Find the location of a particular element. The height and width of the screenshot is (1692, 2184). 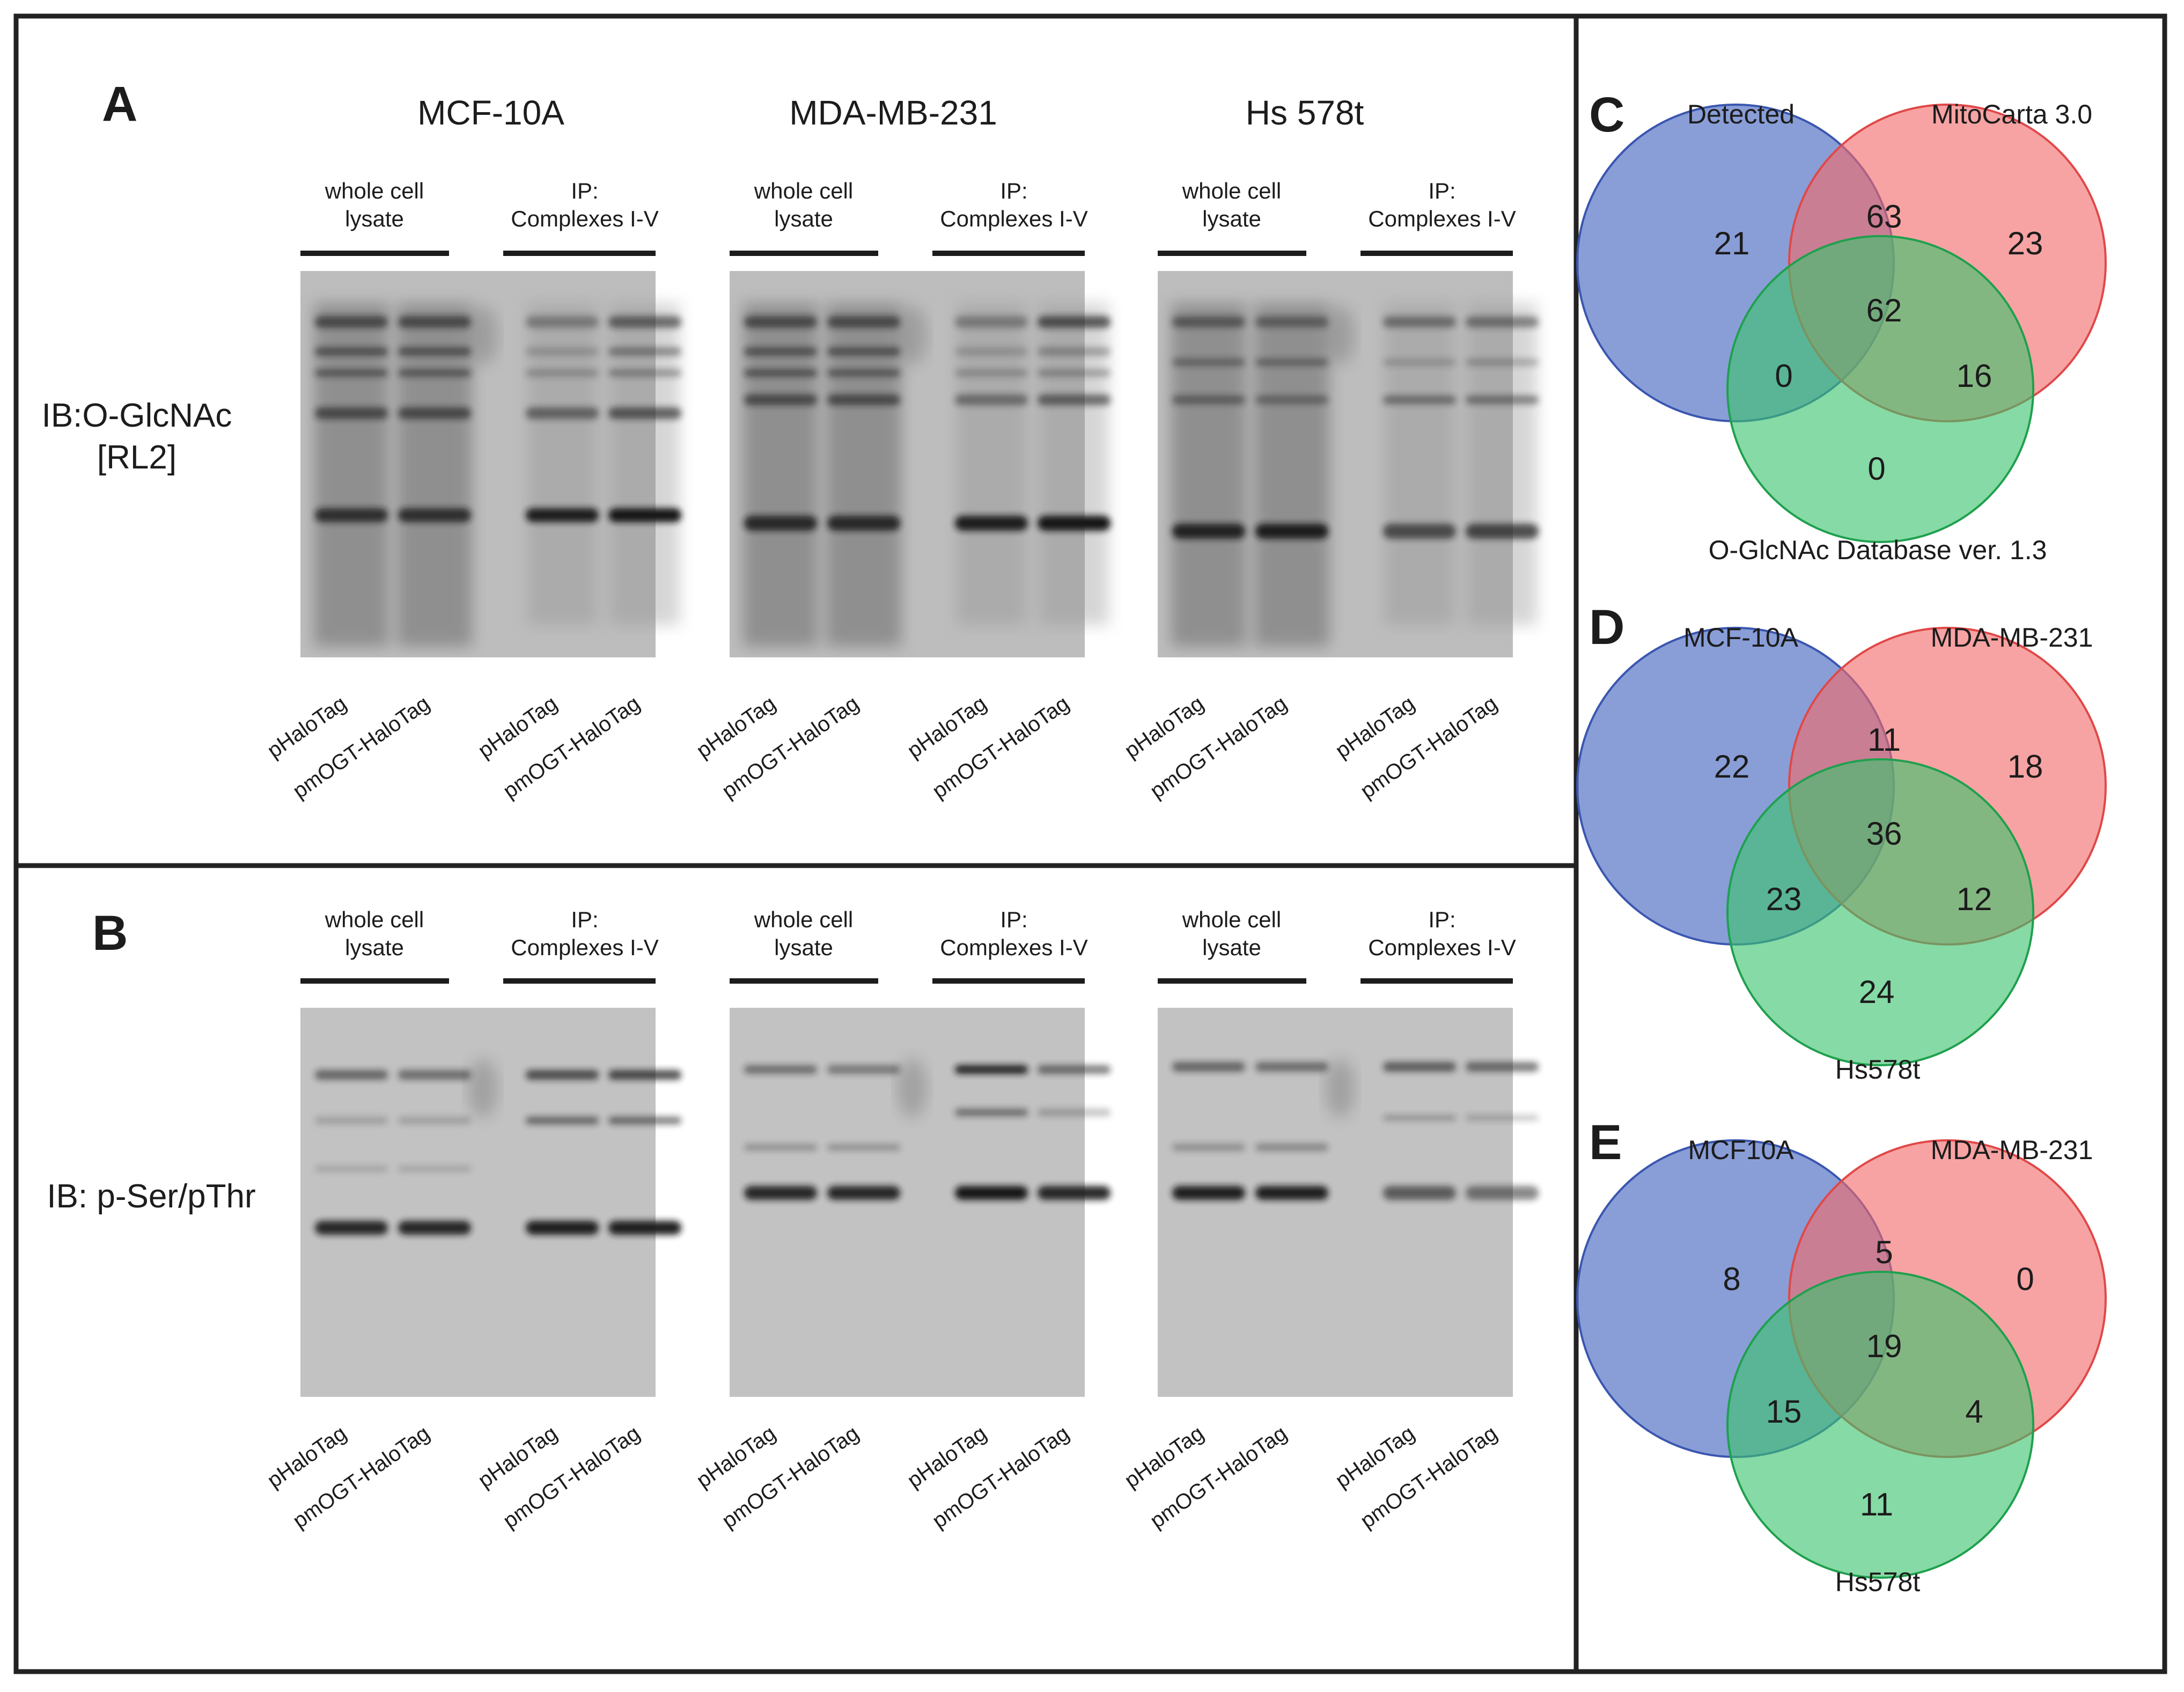

venn-set-label-2: MitoCarta 3.0 is located at coordinates (2011, 114).